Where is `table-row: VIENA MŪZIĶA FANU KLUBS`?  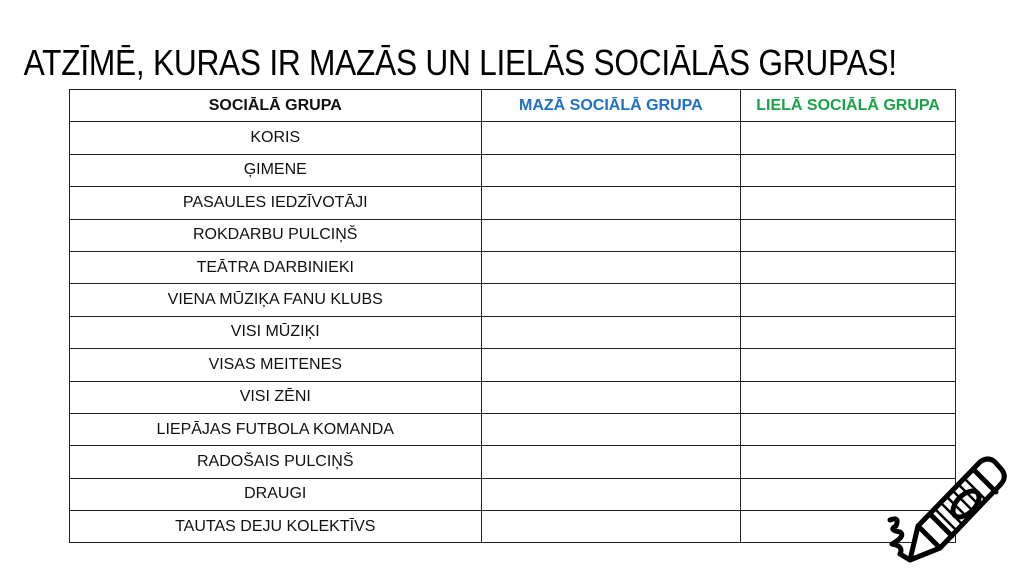 table-row: VIENA MŪZIĶA FANU KLUBS is located at coordinates (512, 300).